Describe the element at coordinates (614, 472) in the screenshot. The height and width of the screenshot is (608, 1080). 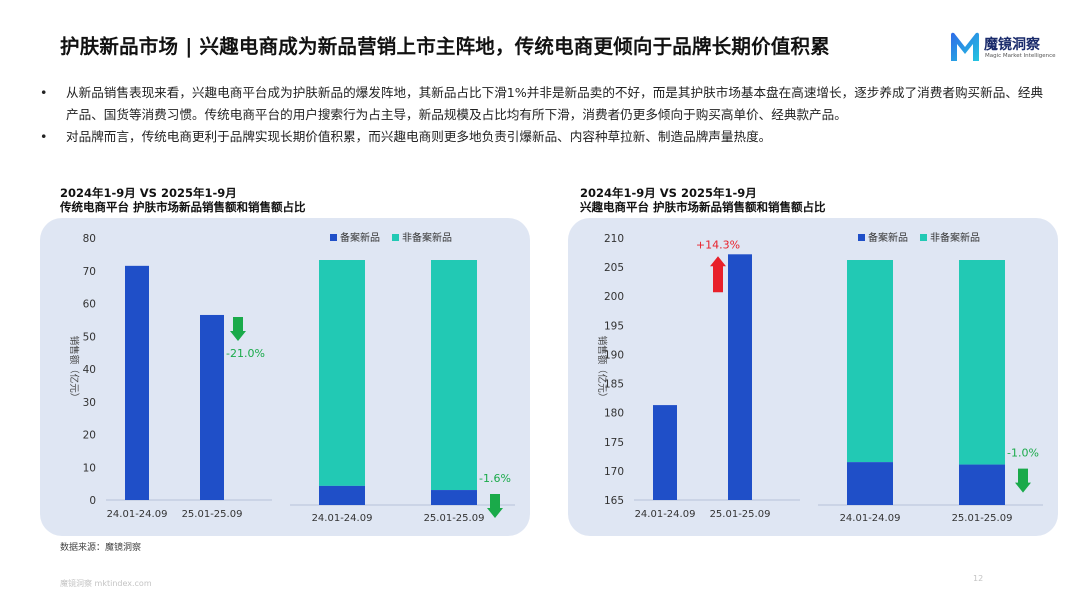
I see `y-tick-label: 170` at that location.